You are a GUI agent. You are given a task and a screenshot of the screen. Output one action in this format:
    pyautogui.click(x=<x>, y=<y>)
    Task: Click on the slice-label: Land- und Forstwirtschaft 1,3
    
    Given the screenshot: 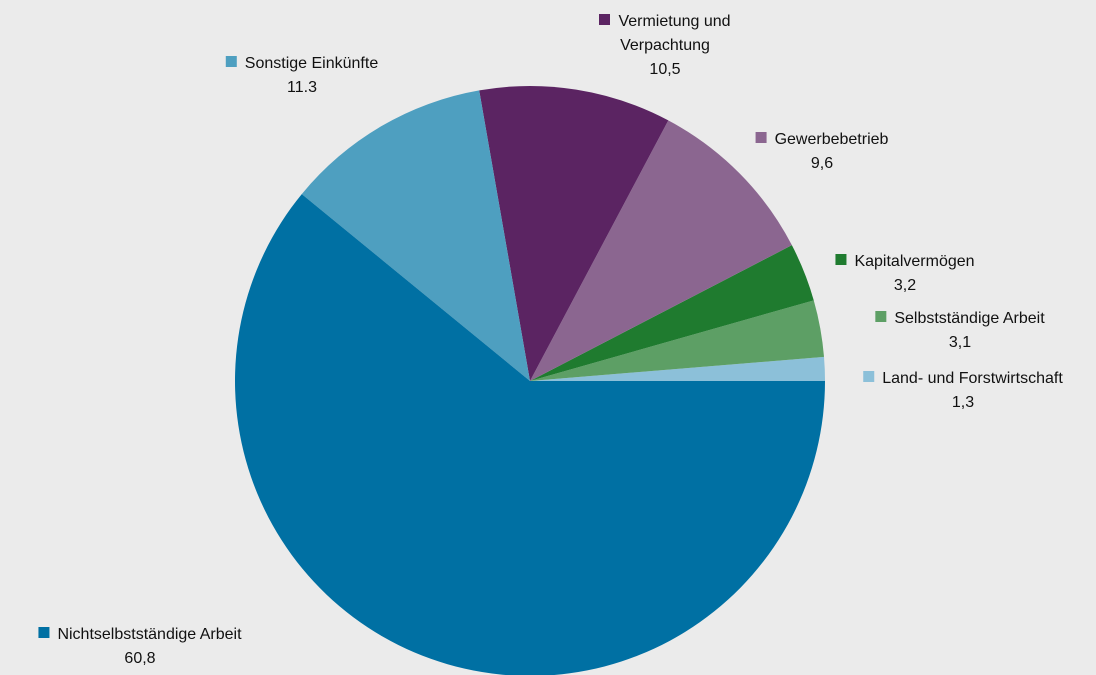 What is the action you would take?
    pyautogui.click(x=963, y=391)
    